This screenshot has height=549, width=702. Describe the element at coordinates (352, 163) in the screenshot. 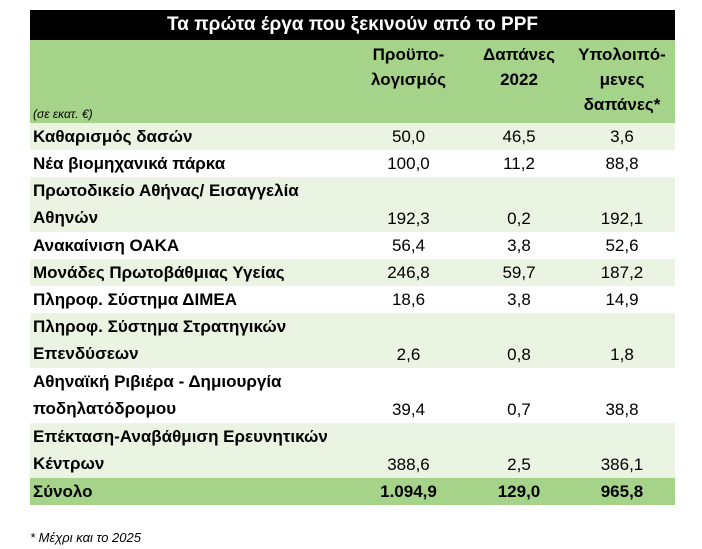

I see `table-row: Νέα βιομηχανικά πάρκα 100,0 11,2 88,8` at that location.